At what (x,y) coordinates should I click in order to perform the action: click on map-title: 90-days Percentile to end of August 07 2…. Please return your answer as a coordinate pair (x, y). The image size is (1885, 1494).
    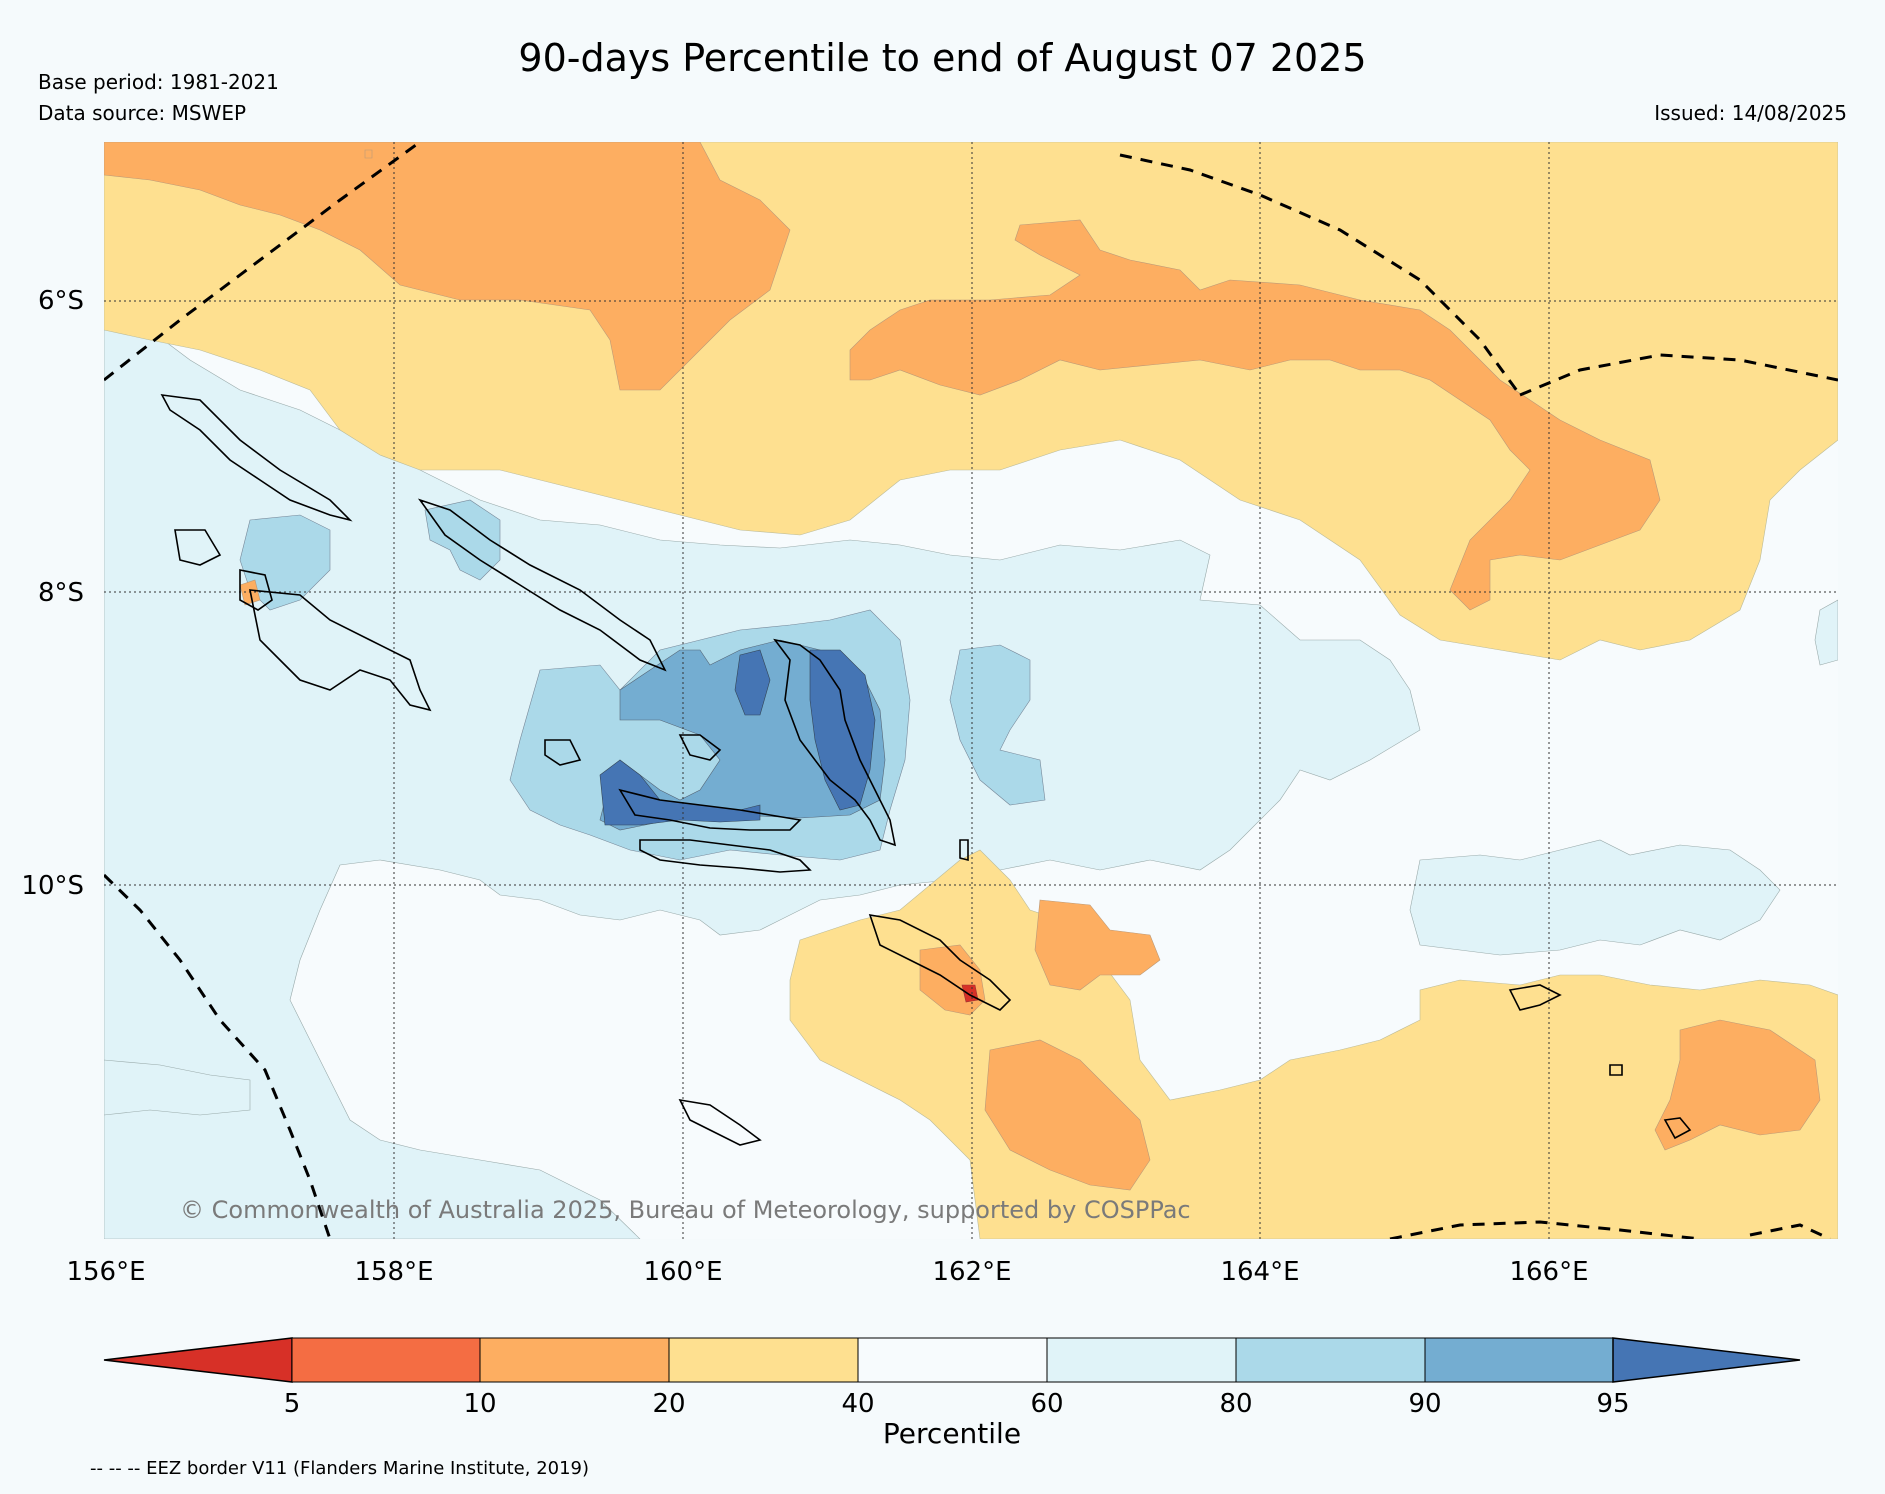
    Looking at the image, I should click on (942, 58).